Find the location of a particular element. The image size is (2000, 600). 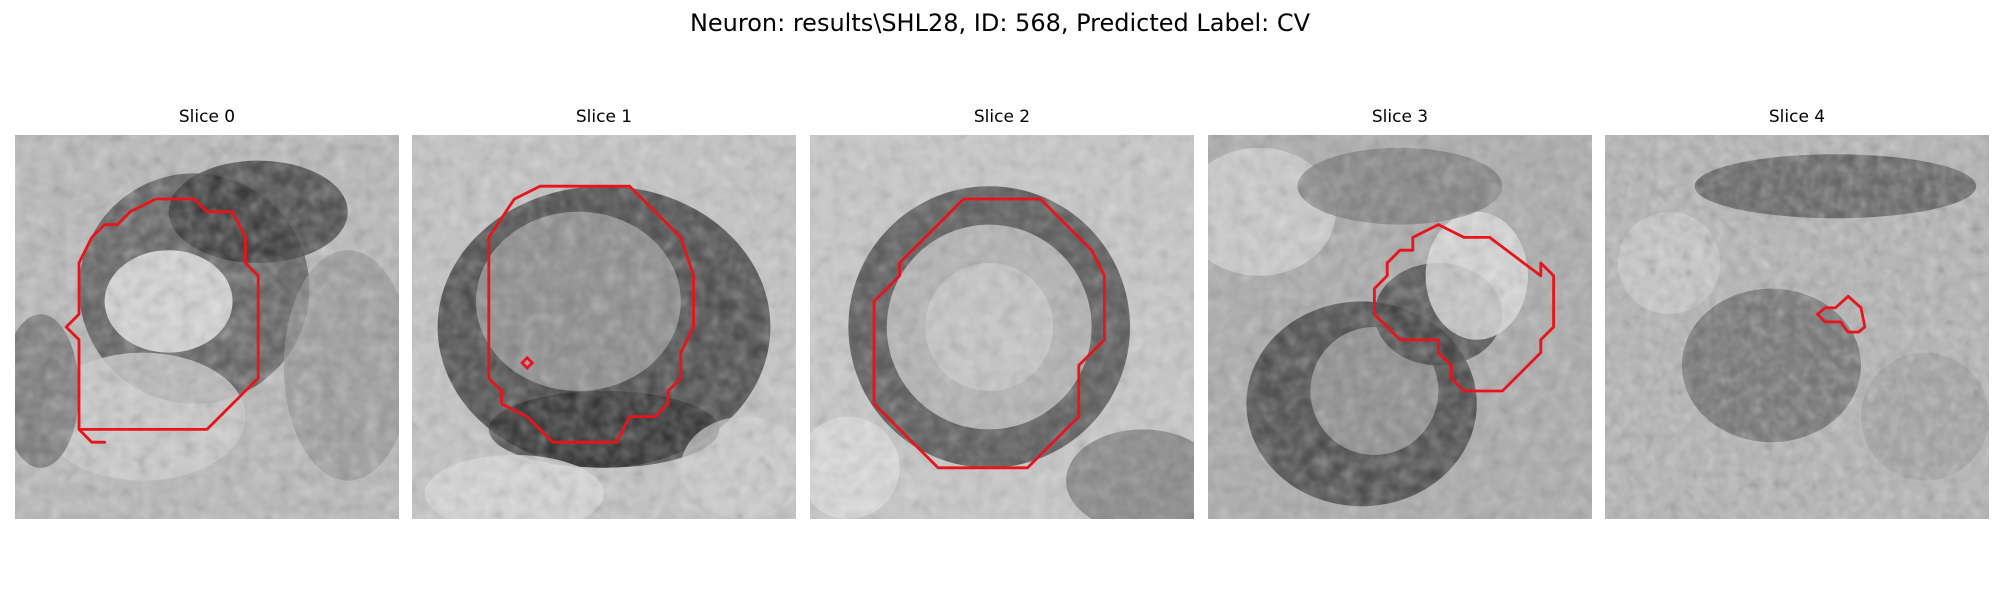

slice-panel-4: Slice 4 is located at coordinates (1797, 312).